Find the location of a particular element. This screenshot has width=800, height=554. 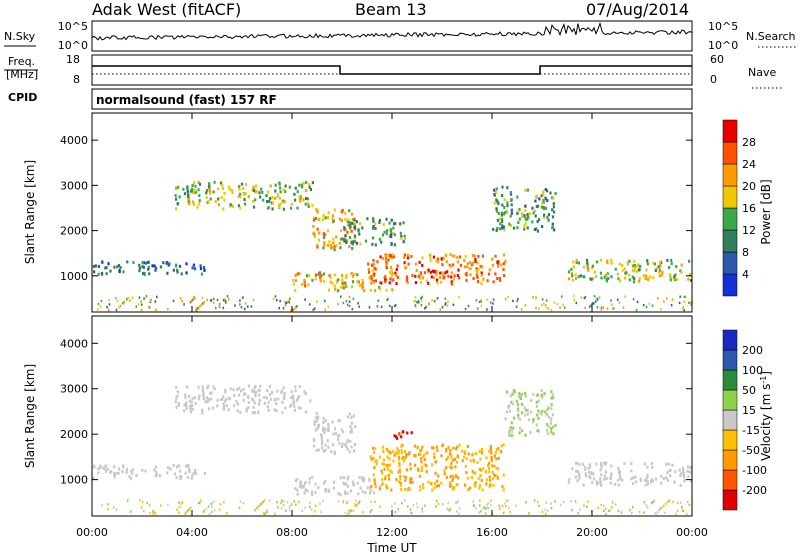

y-tick-label: 4000 is located at coordinates (74, 343).